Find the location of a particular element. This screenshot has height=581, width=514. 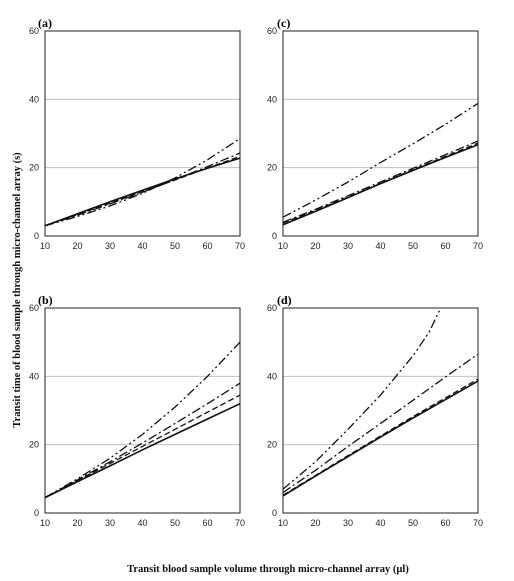

panel-label: (c) is located at coordinates (283, 23).